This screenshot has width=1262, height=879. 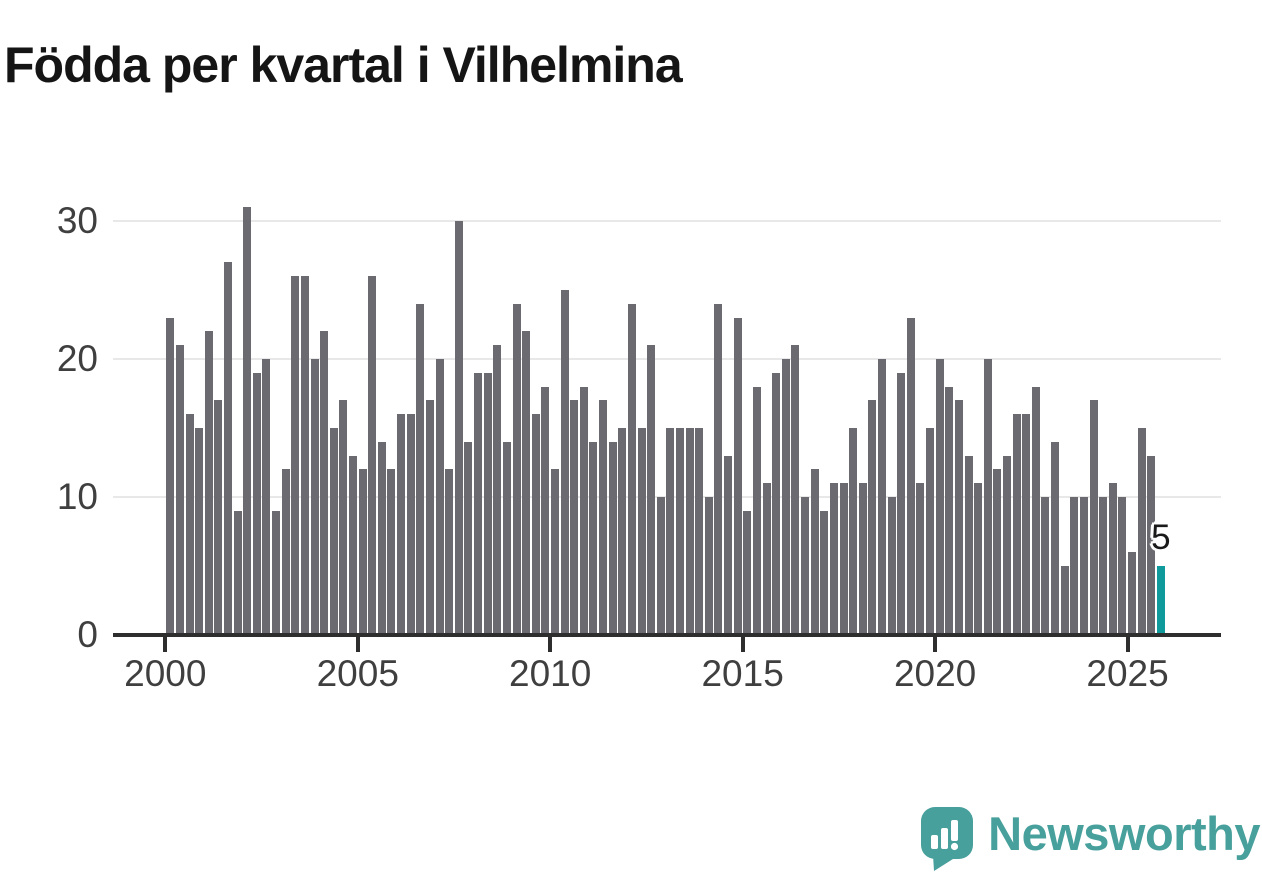 I want to click on newsworthy-logo: Newsworthy, so click(x=1089, y=838).